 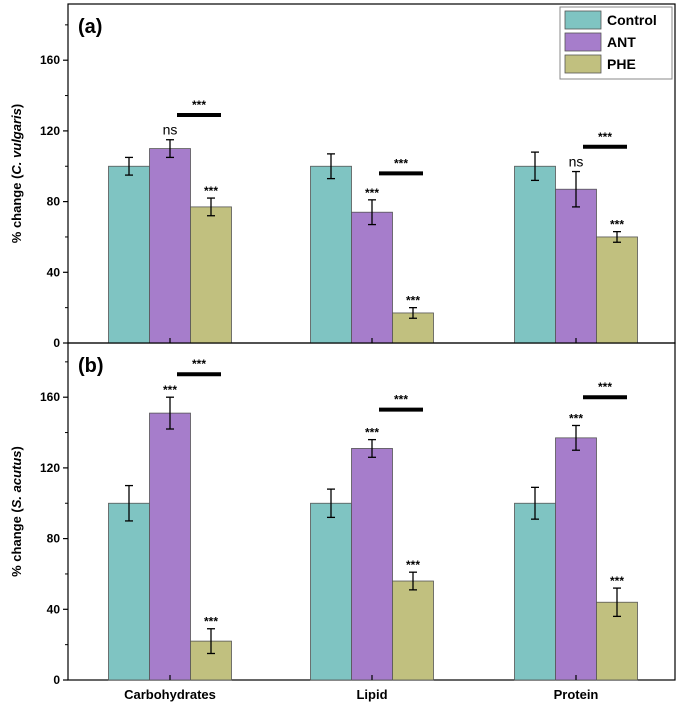 I want to click on category-label: Carbohydrates, so click(x=170, y=694).